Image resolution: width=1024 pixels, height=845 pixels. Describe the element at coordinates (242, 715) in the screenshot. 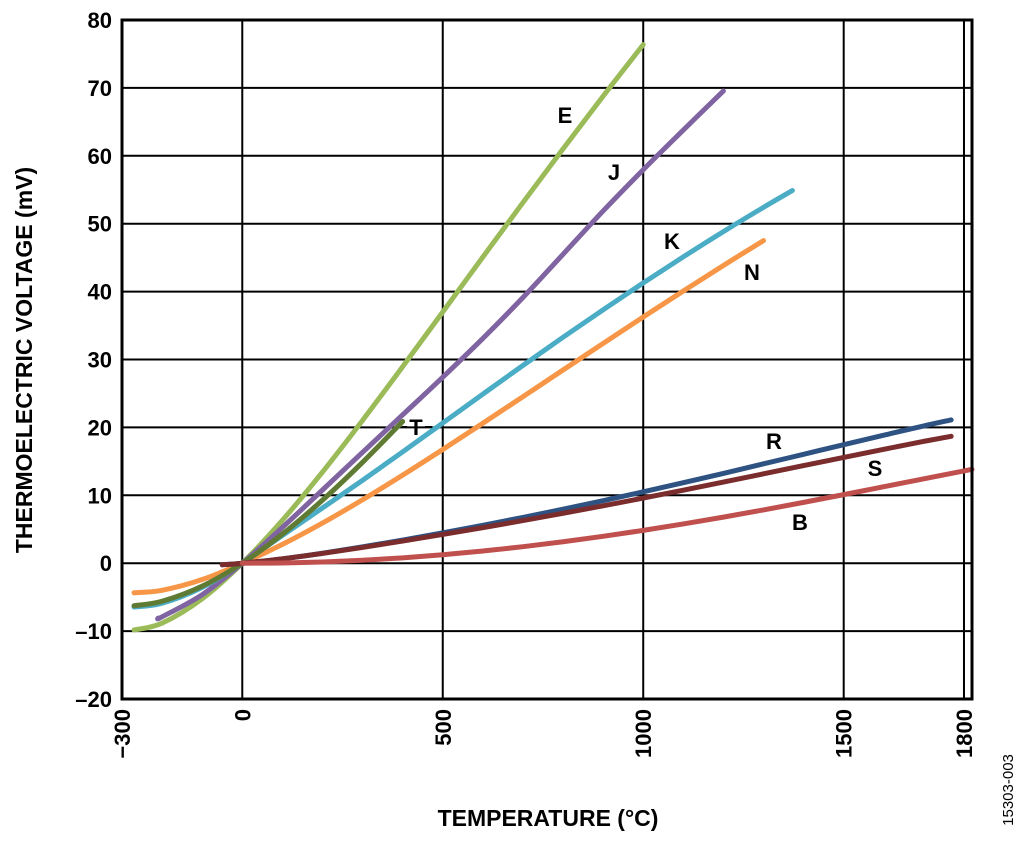

I see `x-tick-label: 0` at that location.